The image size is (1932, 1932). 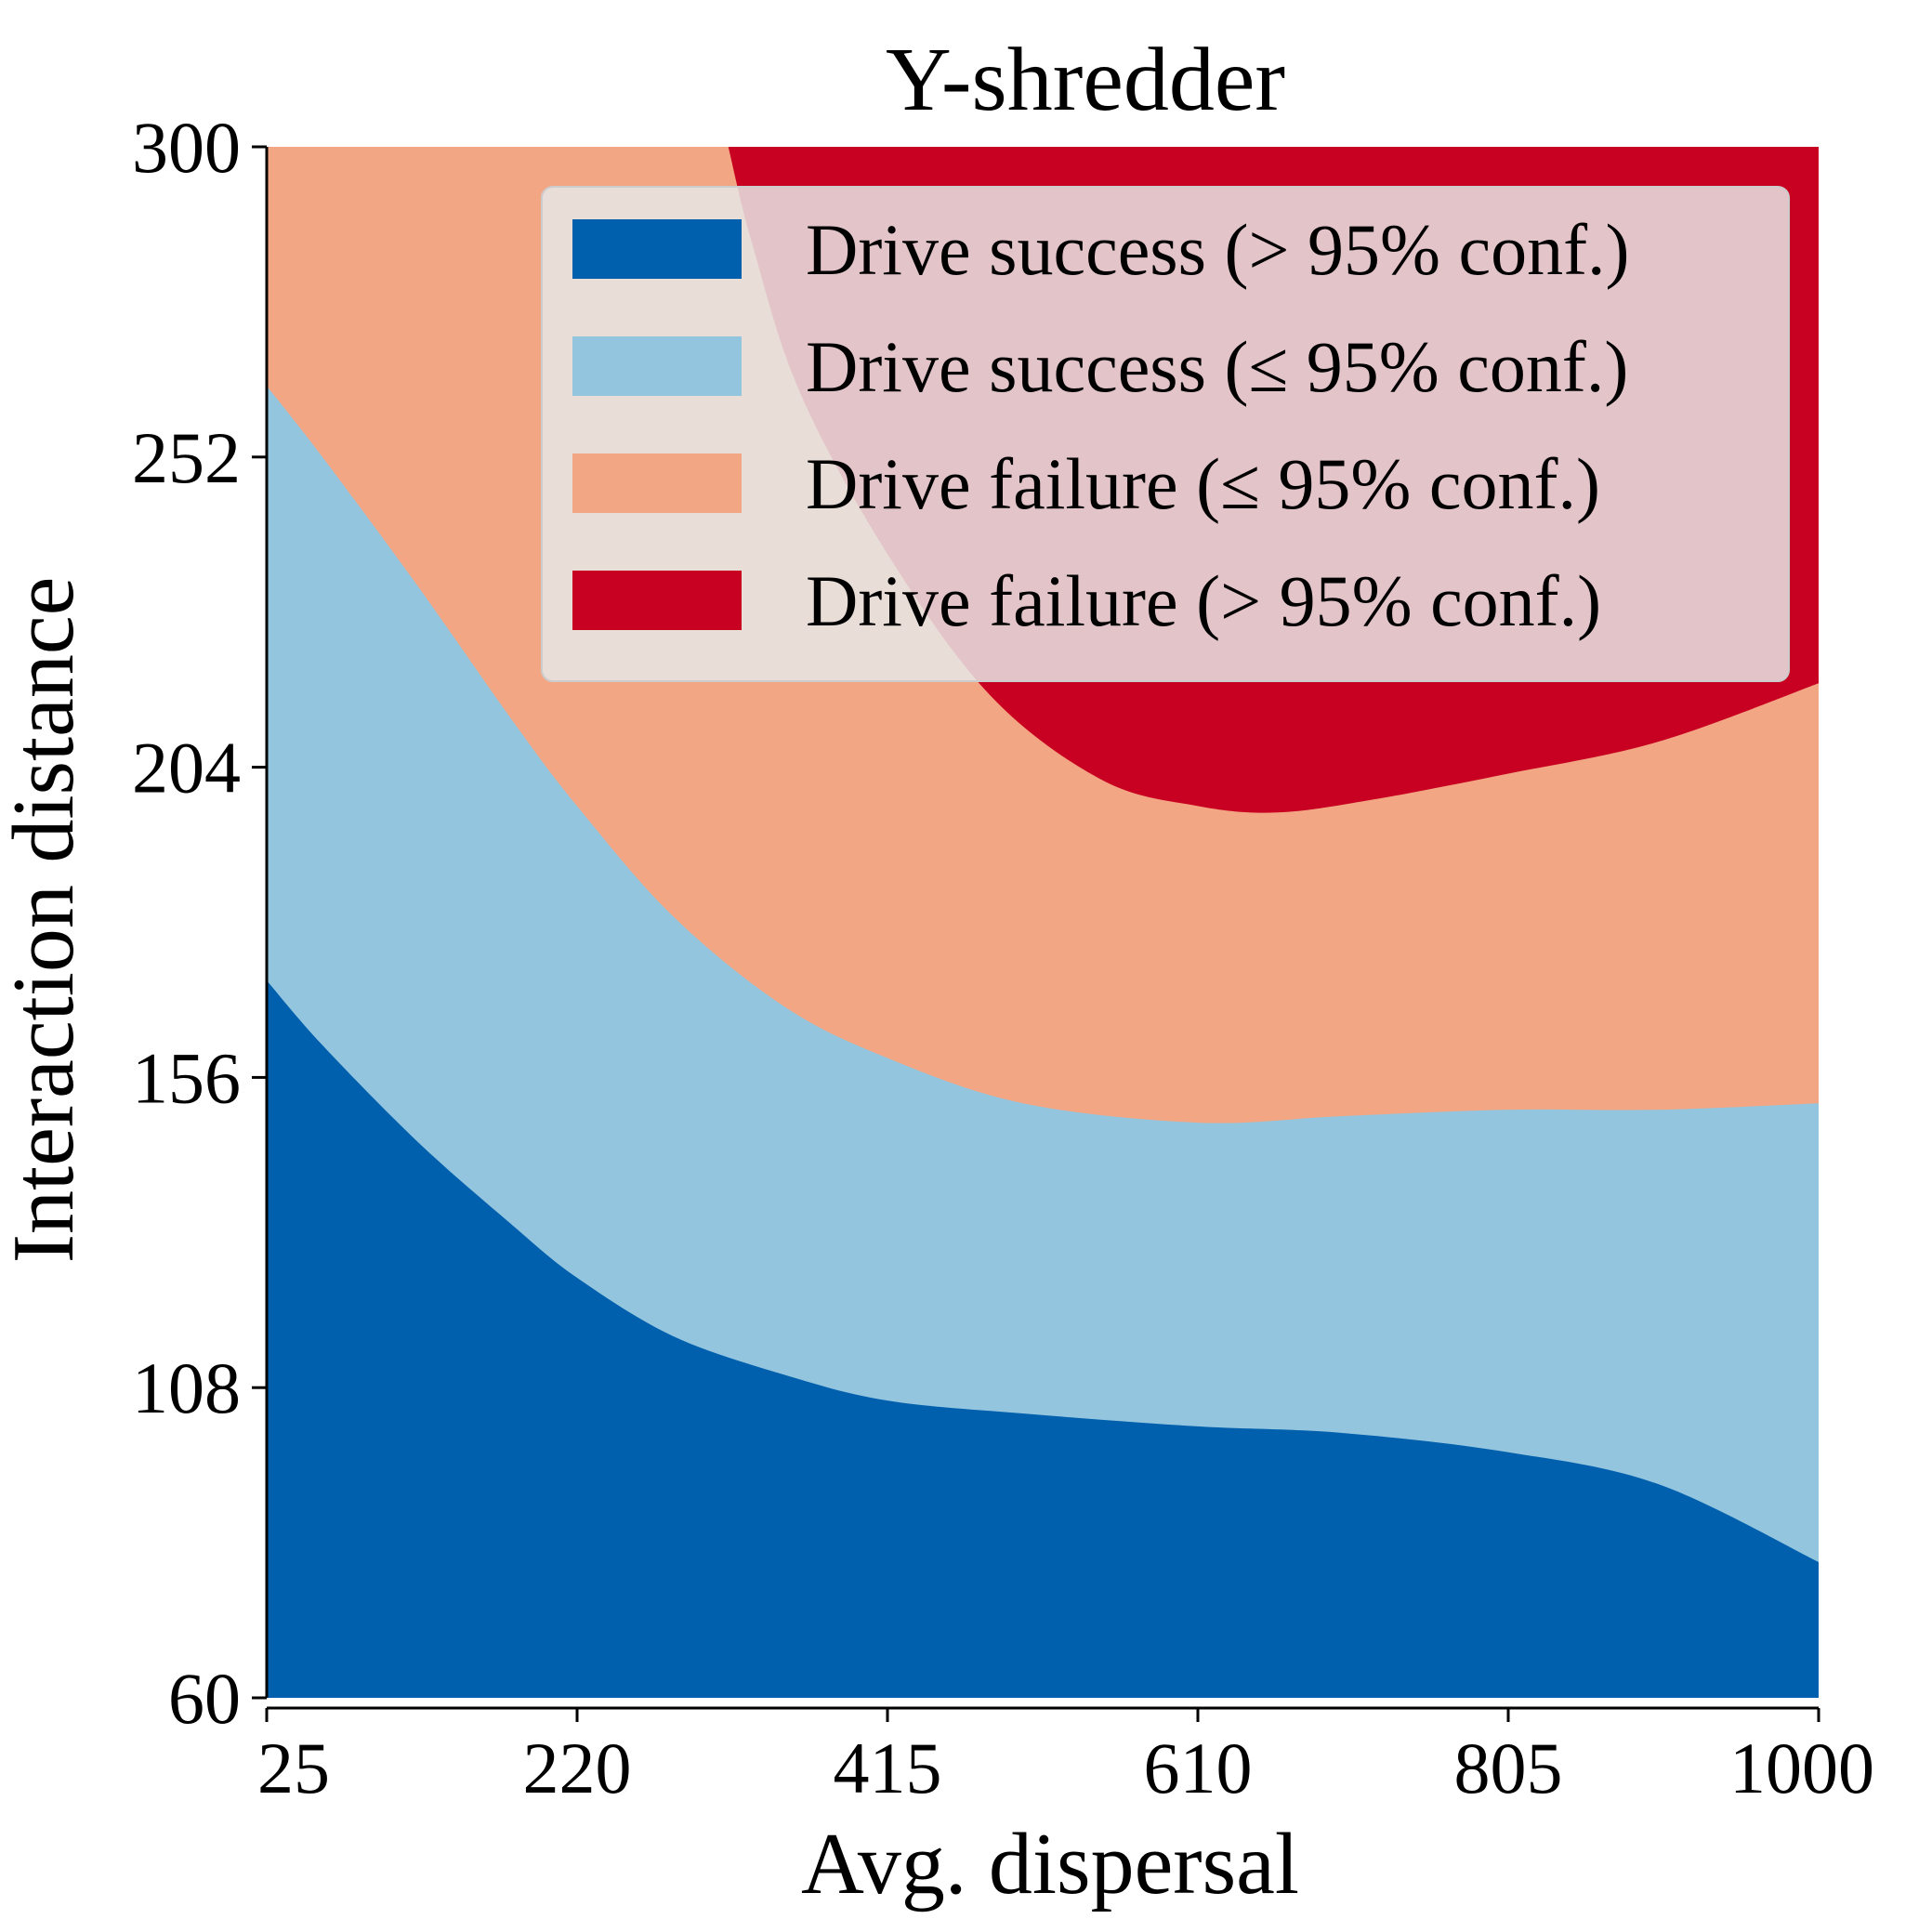 I want to click on x-tick-label: 415, so click(x=888, y=1768).